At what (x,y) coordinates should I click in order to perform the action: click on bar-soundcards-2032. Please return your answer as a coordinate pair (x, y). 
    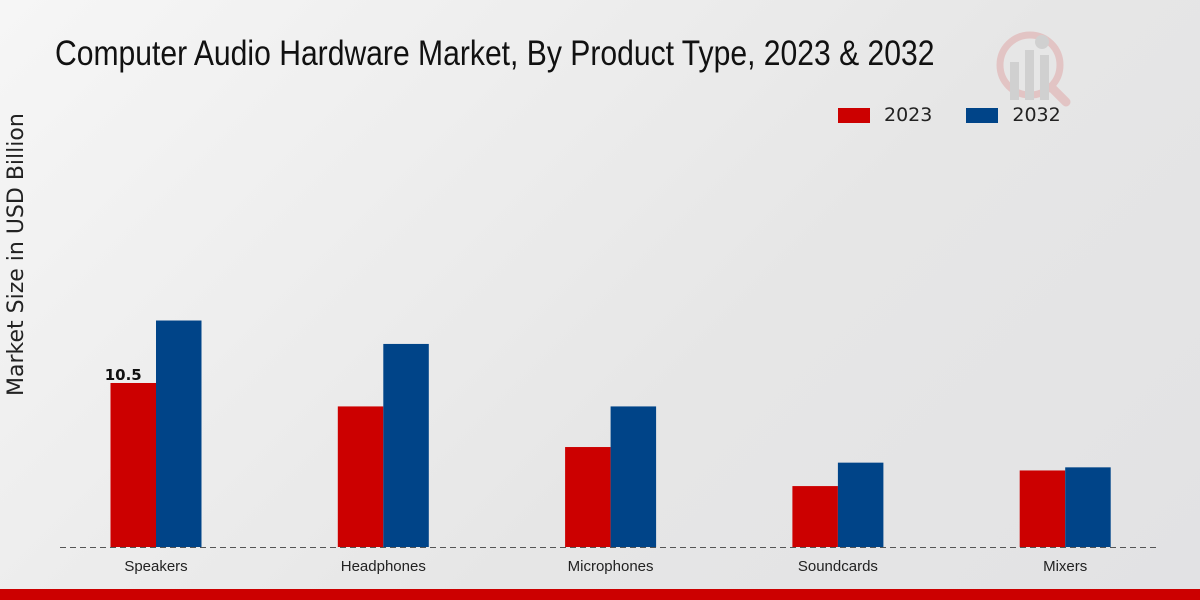
    Looking at the image, I should click on (860, 504).